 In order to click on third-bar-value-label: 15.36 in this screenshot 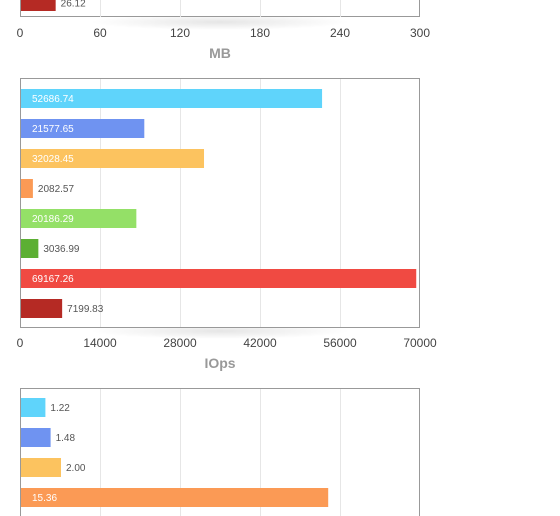, I will do `click(44, 498)`.